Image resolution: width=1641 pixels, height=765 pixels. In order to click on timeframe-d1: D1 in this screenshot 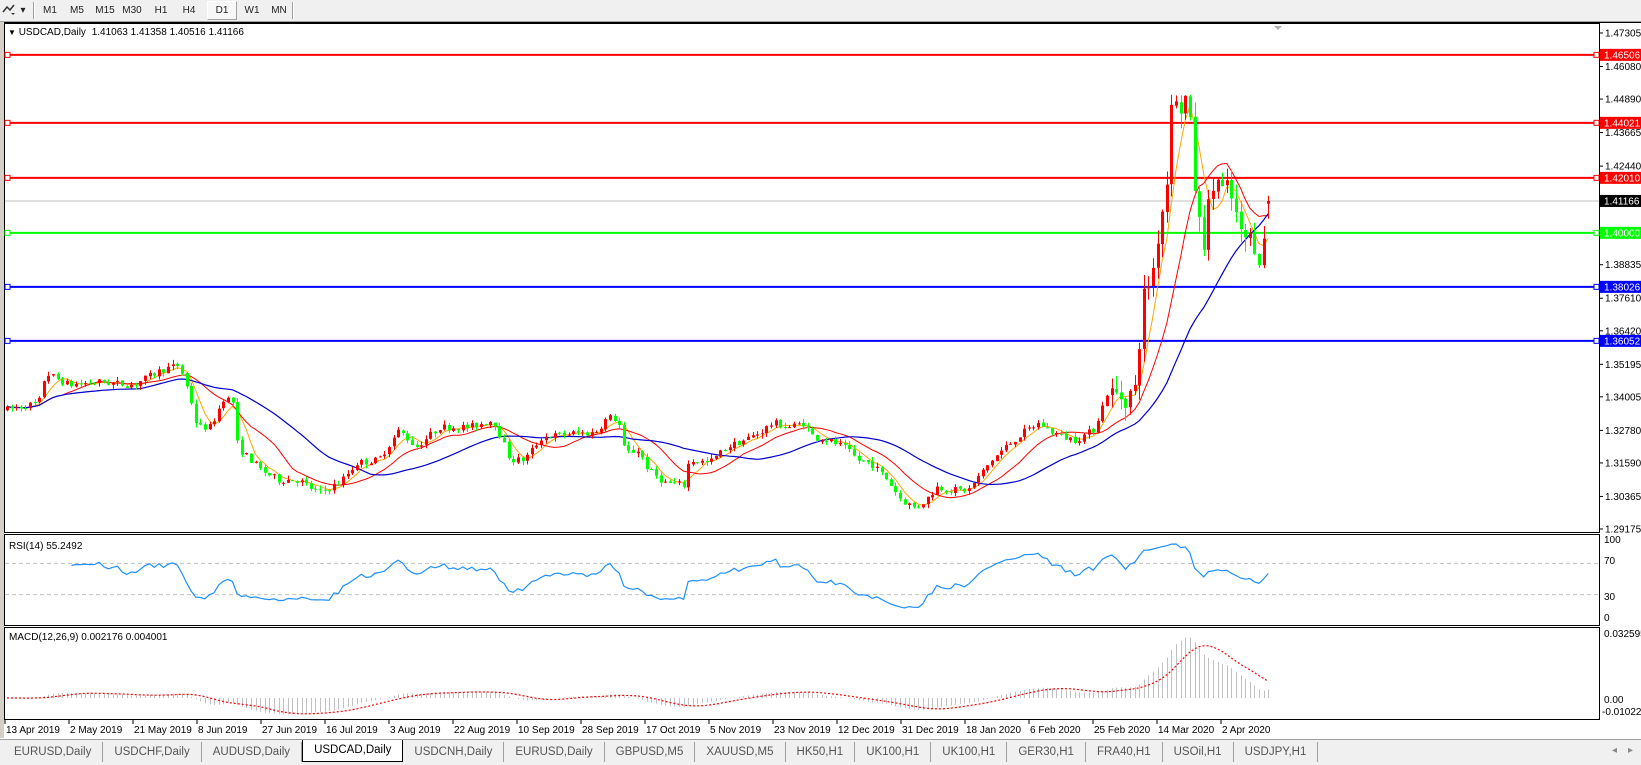, I will do `click(222, 10)`.